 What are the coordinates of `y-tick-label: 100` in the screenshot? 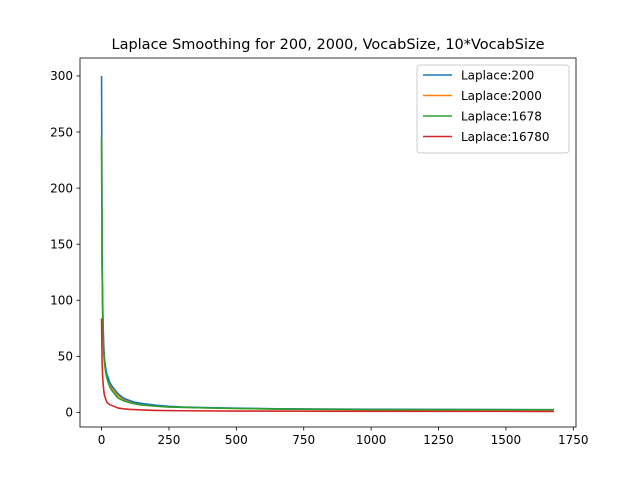 It's located at (61, 301).